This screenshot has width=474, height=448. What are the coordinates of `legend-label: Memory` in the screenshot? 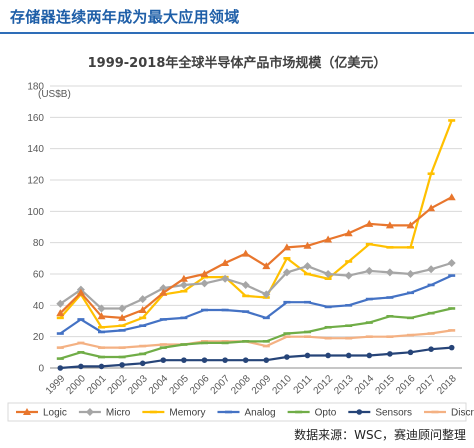 It's located at (187, 413).